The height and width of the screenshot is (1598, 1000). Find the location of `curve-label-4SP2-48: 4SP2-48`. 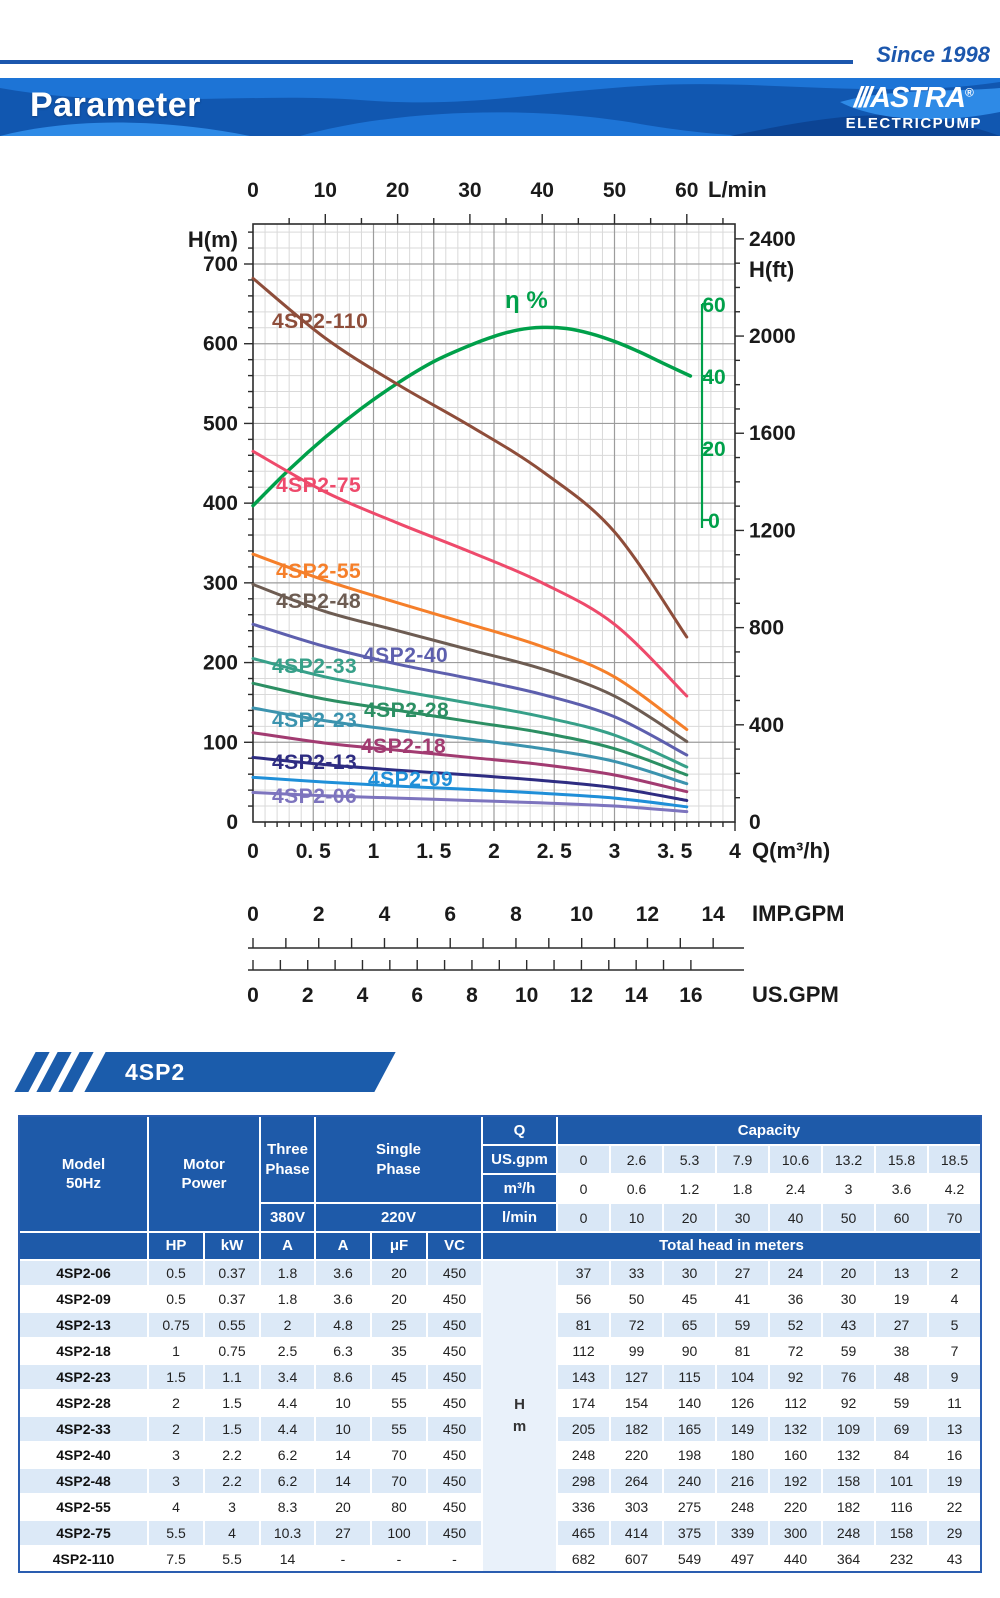

curve-label-4SP2-48: 4SP2-48 is located at coordinates (318, 601).